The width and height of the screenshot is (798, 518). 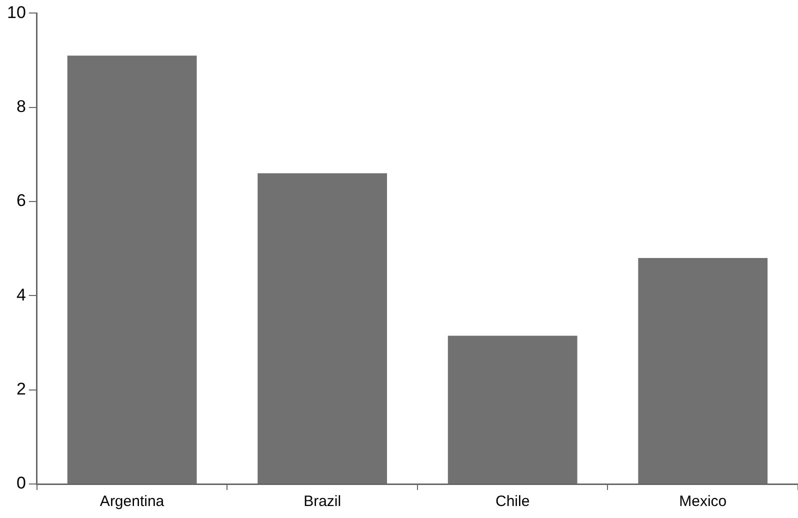 What do you see at coordinates (21, 294) in the screenshot?
I see `y-tick-label: 4` at bounding box center [21, 294].